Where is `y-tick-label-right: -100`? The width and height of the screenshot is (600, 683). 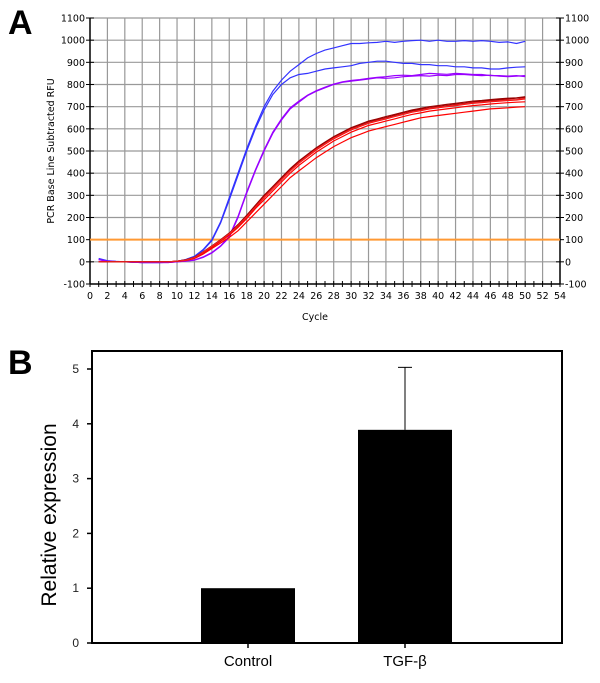
y-tick-label-right: -100 is located at coordinates (576, 285).